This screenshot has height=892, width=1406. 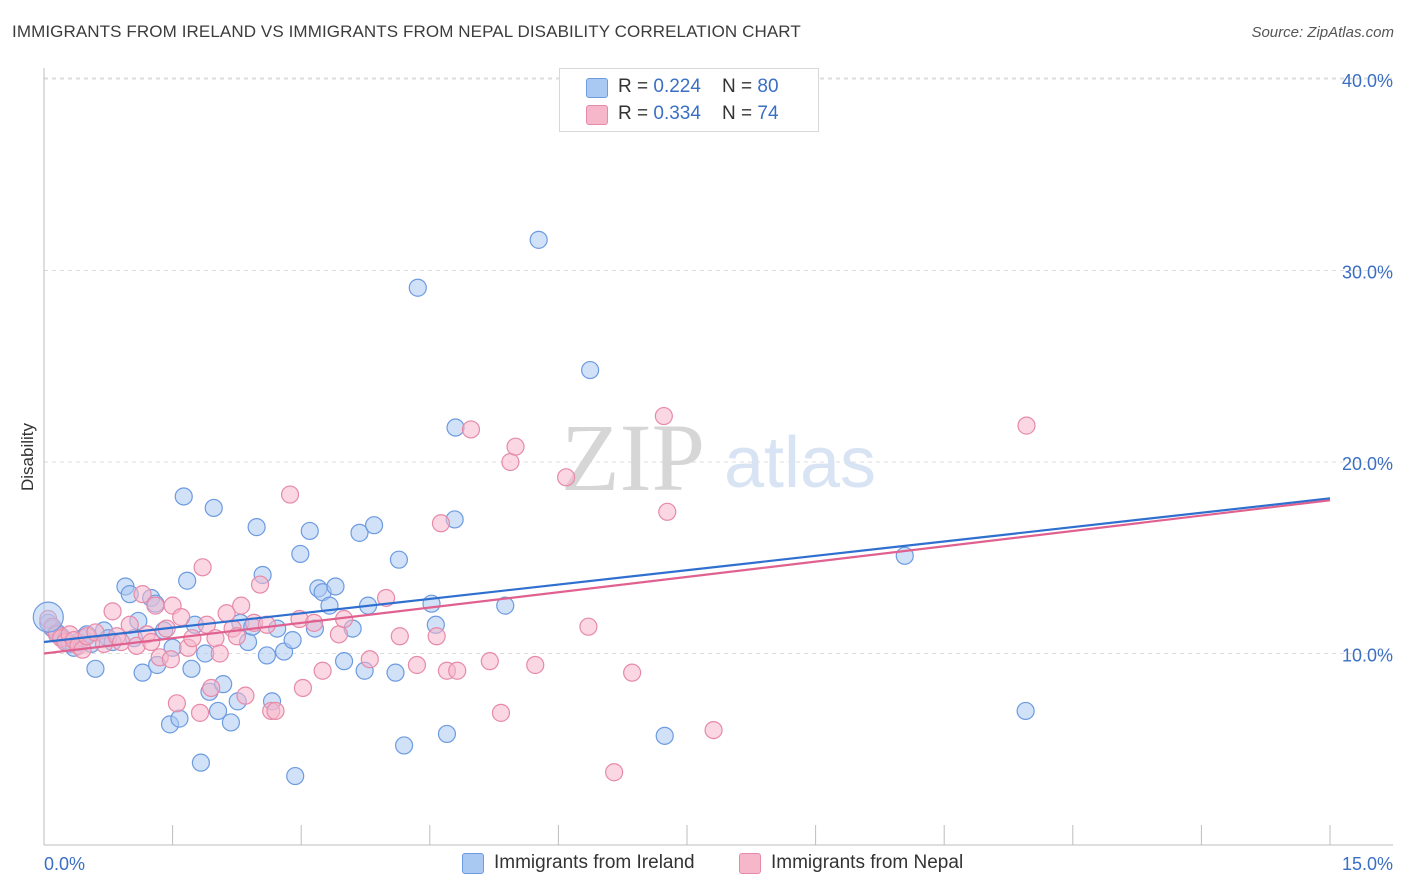 What do you see at coordinates (867, 862) in the screenshot?
I see `bottom-legend-label-nepal: Immigrants from Nepal` at bounding box center [867, 862].